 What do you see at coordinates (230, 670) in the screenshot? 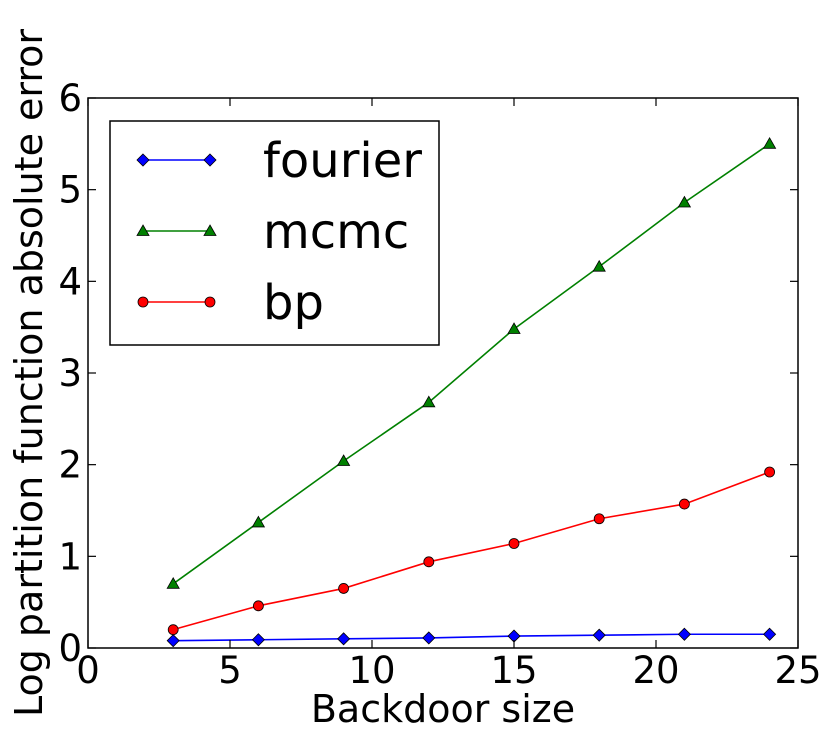
I see `x-tick-label: 5` at bounding box center [230, 670].